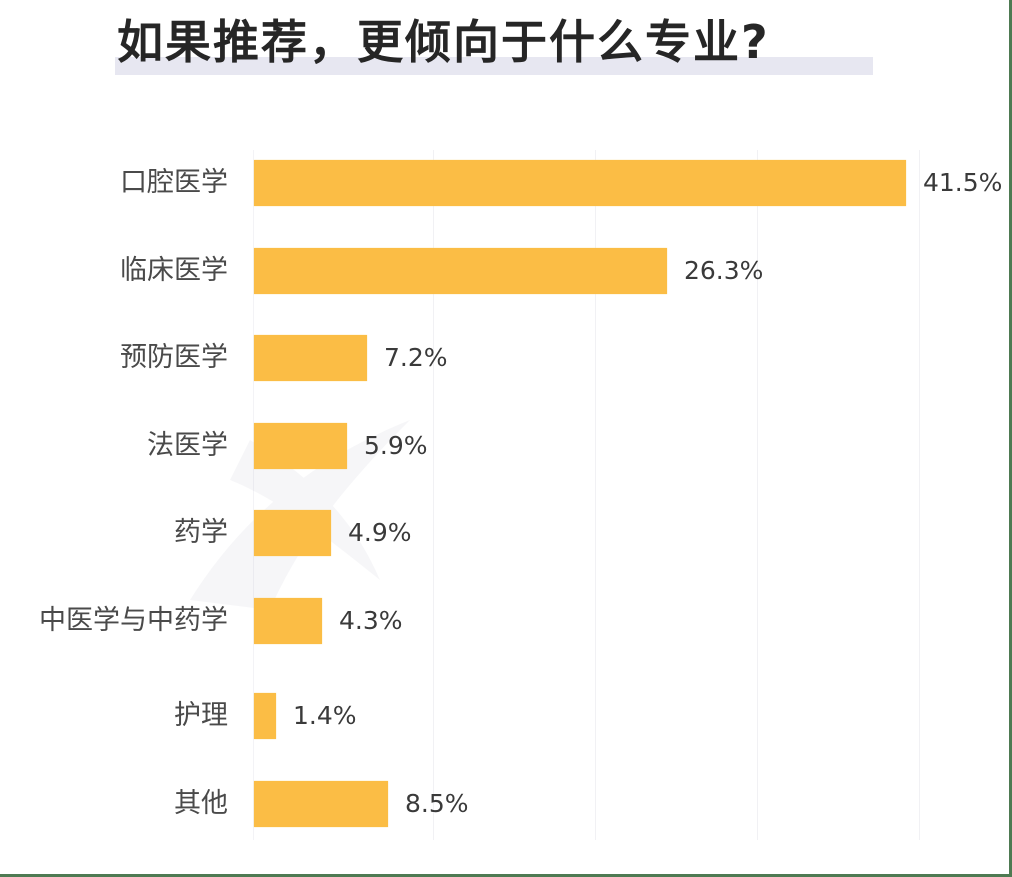 This screenshot has height=877, width=1012. What do you see at coordinates (437, 803) in the screenshot?
I see `value-label: 8.5%` at bounding box center [437, 803].